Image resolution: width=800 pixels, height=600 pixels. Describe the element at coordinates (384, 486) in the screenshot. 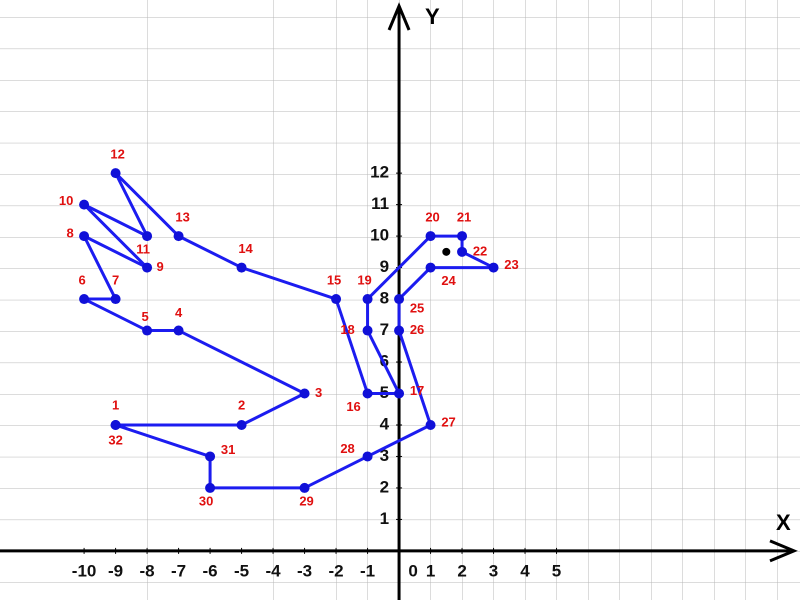

I see `y-tick-label: 2` at that location.